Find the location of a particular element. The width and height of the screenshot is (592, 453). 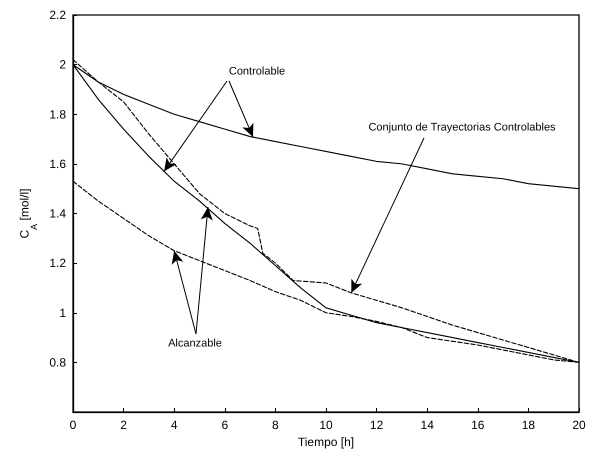

x-tick-label: 10 is located at coordinates (326, 425).